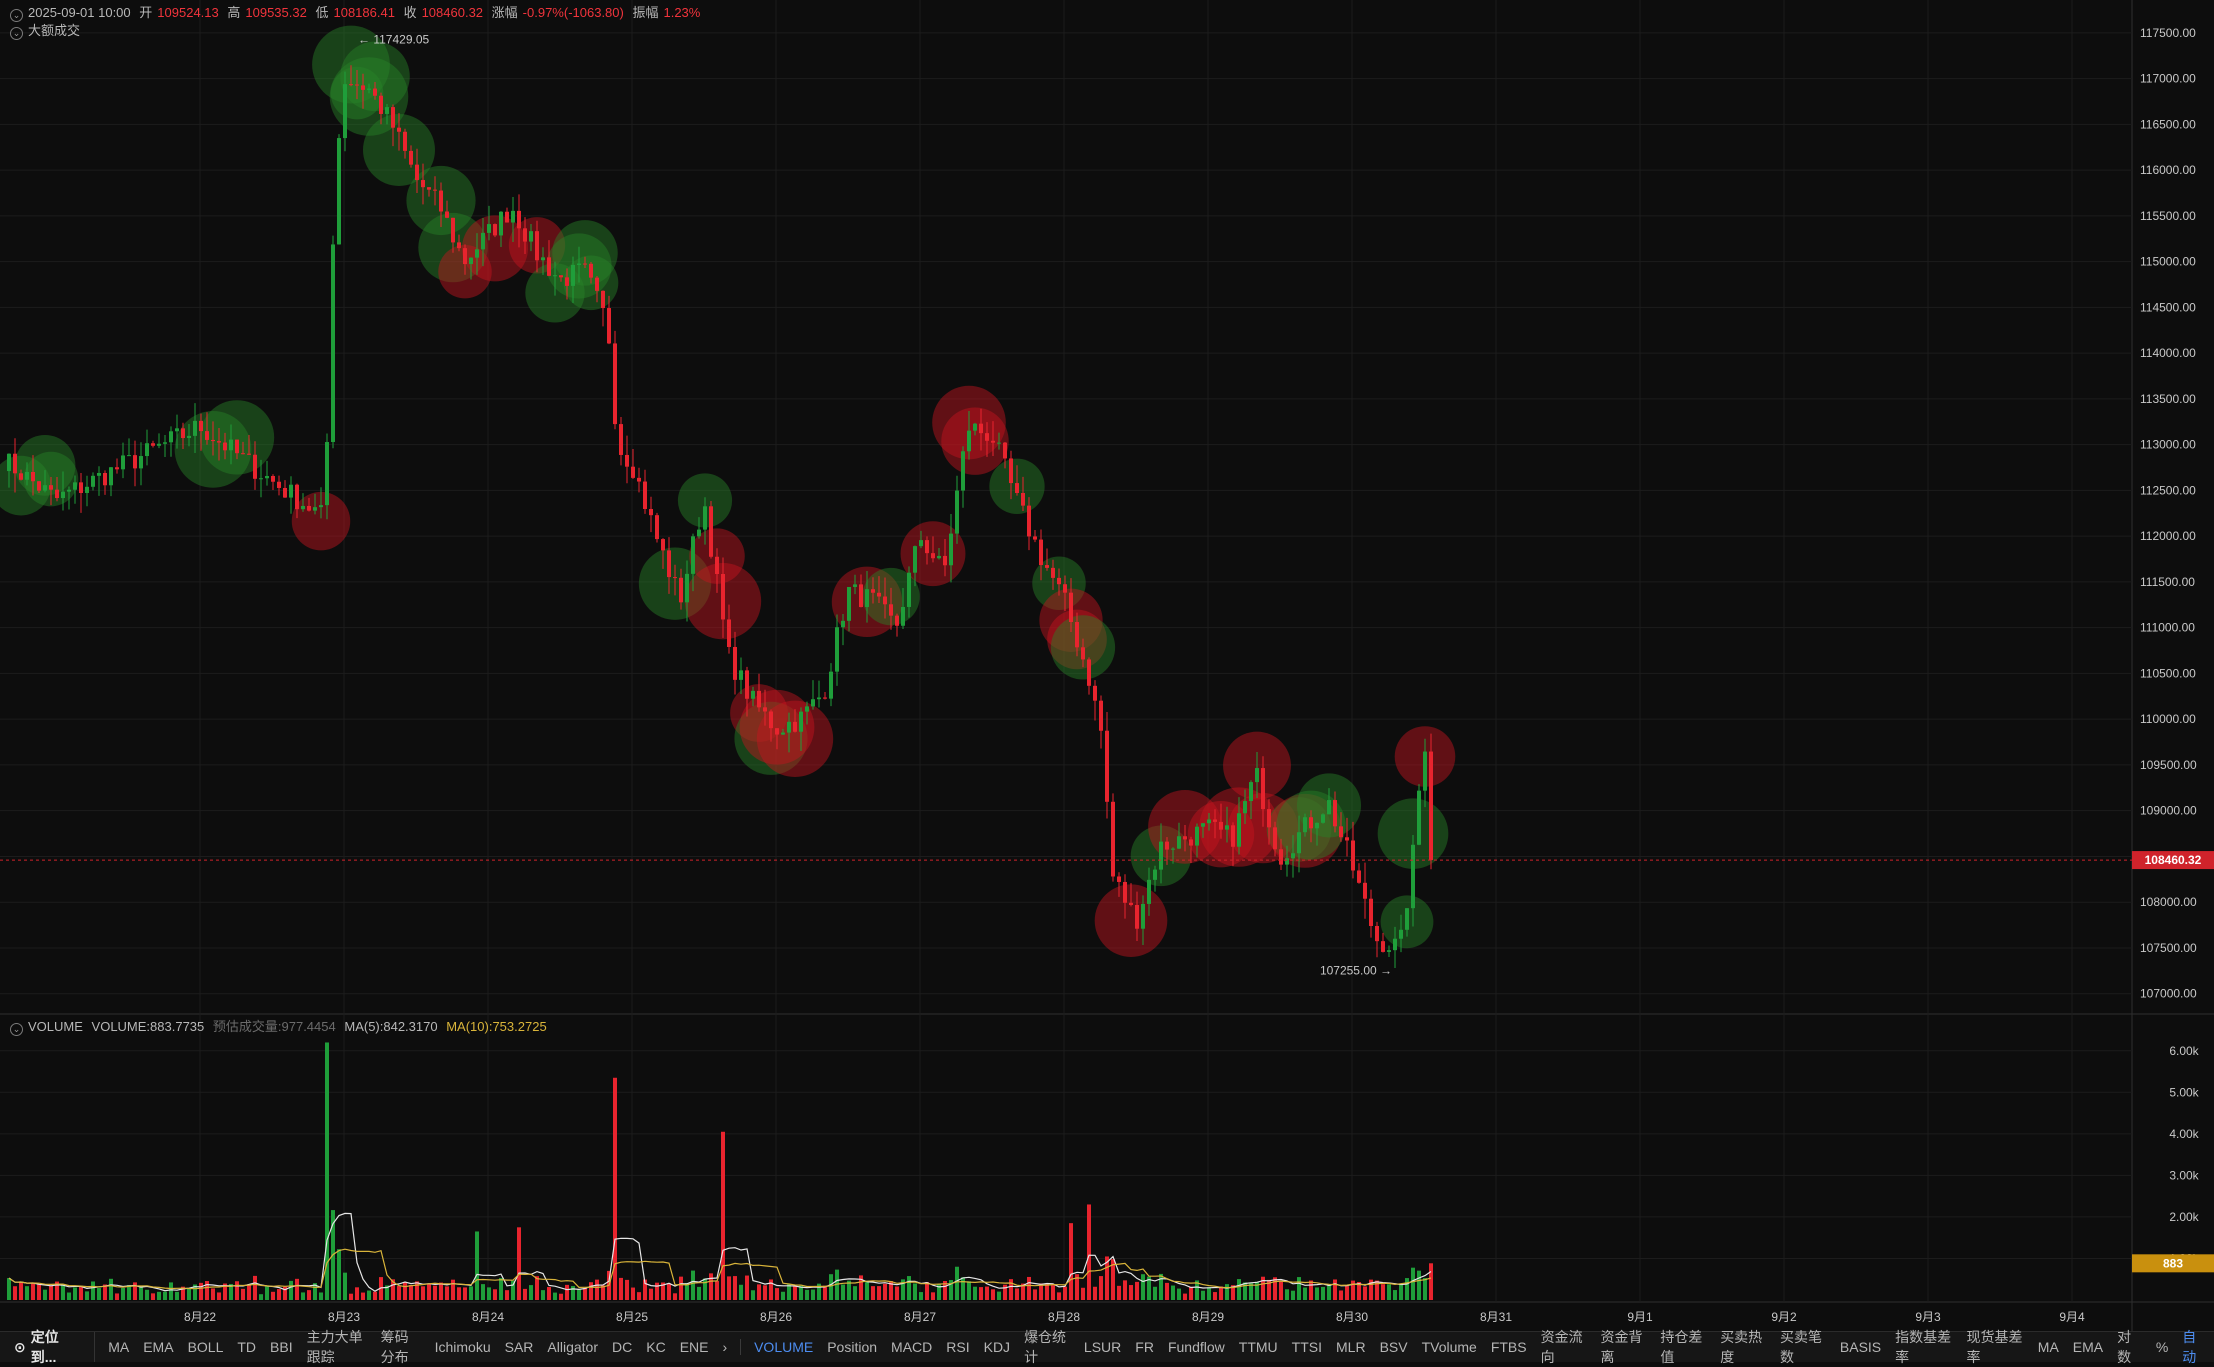  I want to click on sub-indicator-3: RSI, so click(958, 1347).